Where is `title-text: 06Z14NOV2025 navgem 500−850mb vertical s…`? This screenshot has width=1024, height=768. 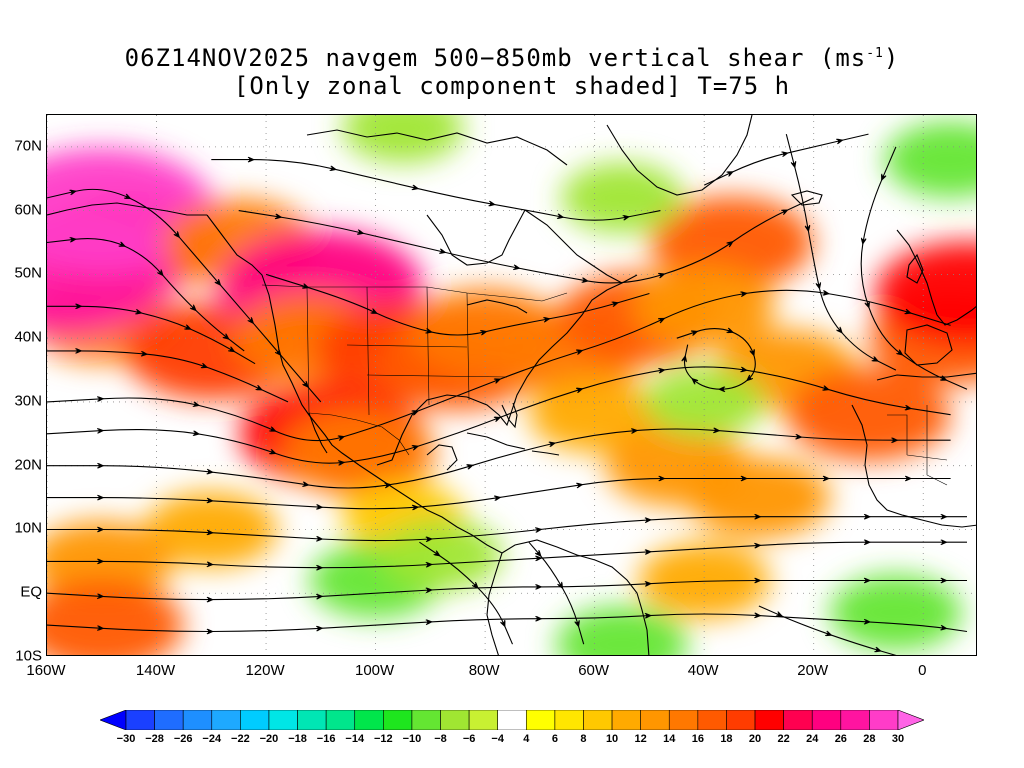 title-text: 06Z14NOV2025 navgem 500−850mb vertical s… is located at coordinates (495, 58).